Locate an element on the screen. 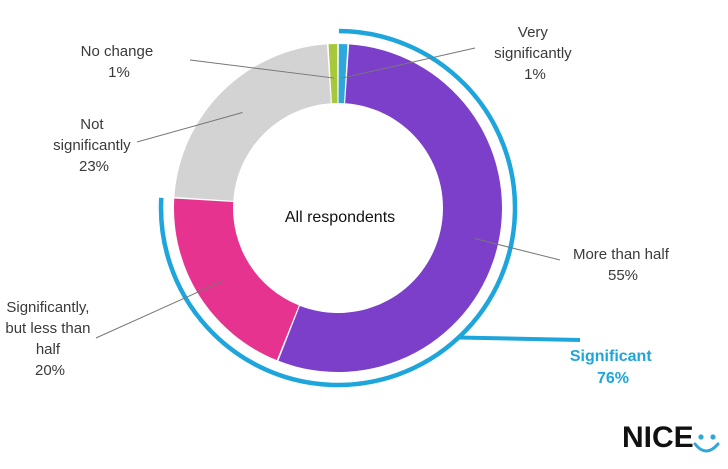 The image size is (728, 469). slice-not-significantly is located at coordinates (252, 122).